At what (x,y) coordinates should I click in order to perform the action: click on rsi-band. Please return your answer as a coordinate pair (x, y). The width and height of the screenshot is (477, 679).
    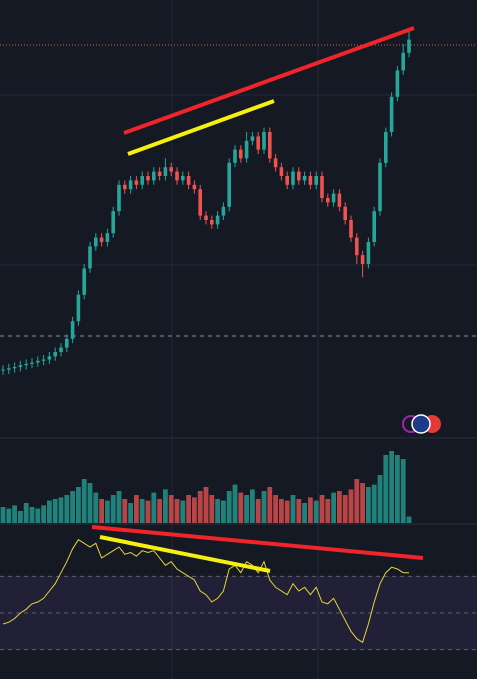
    Looking at the image, I should click on (238, 613).